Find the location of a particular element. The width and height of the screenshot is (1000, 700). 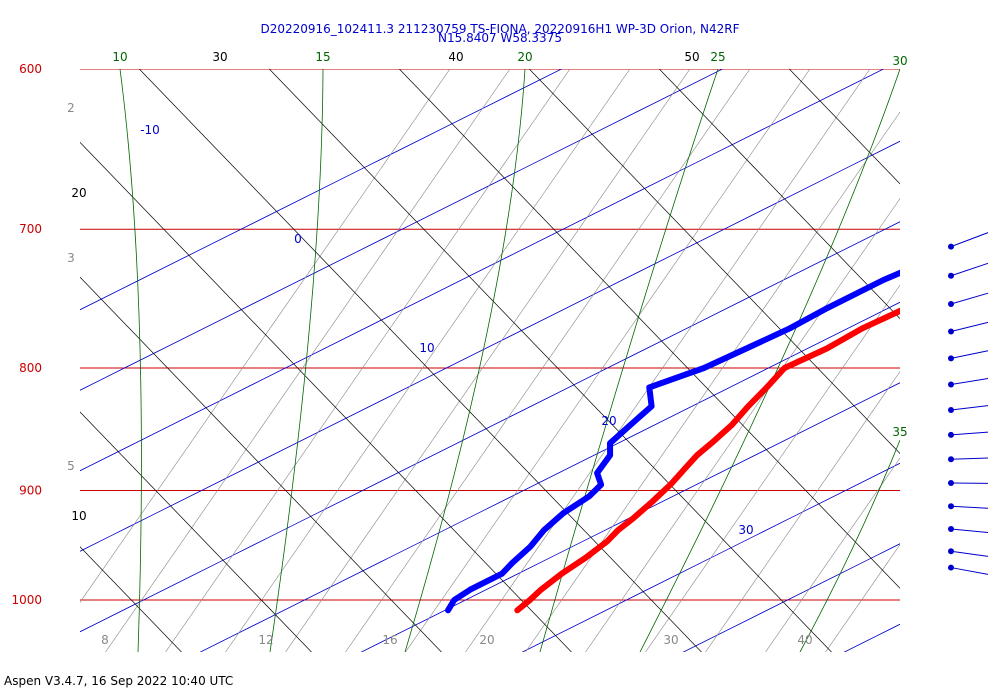

isotherm-label-20: 20 is located at coordinates (608, 421).